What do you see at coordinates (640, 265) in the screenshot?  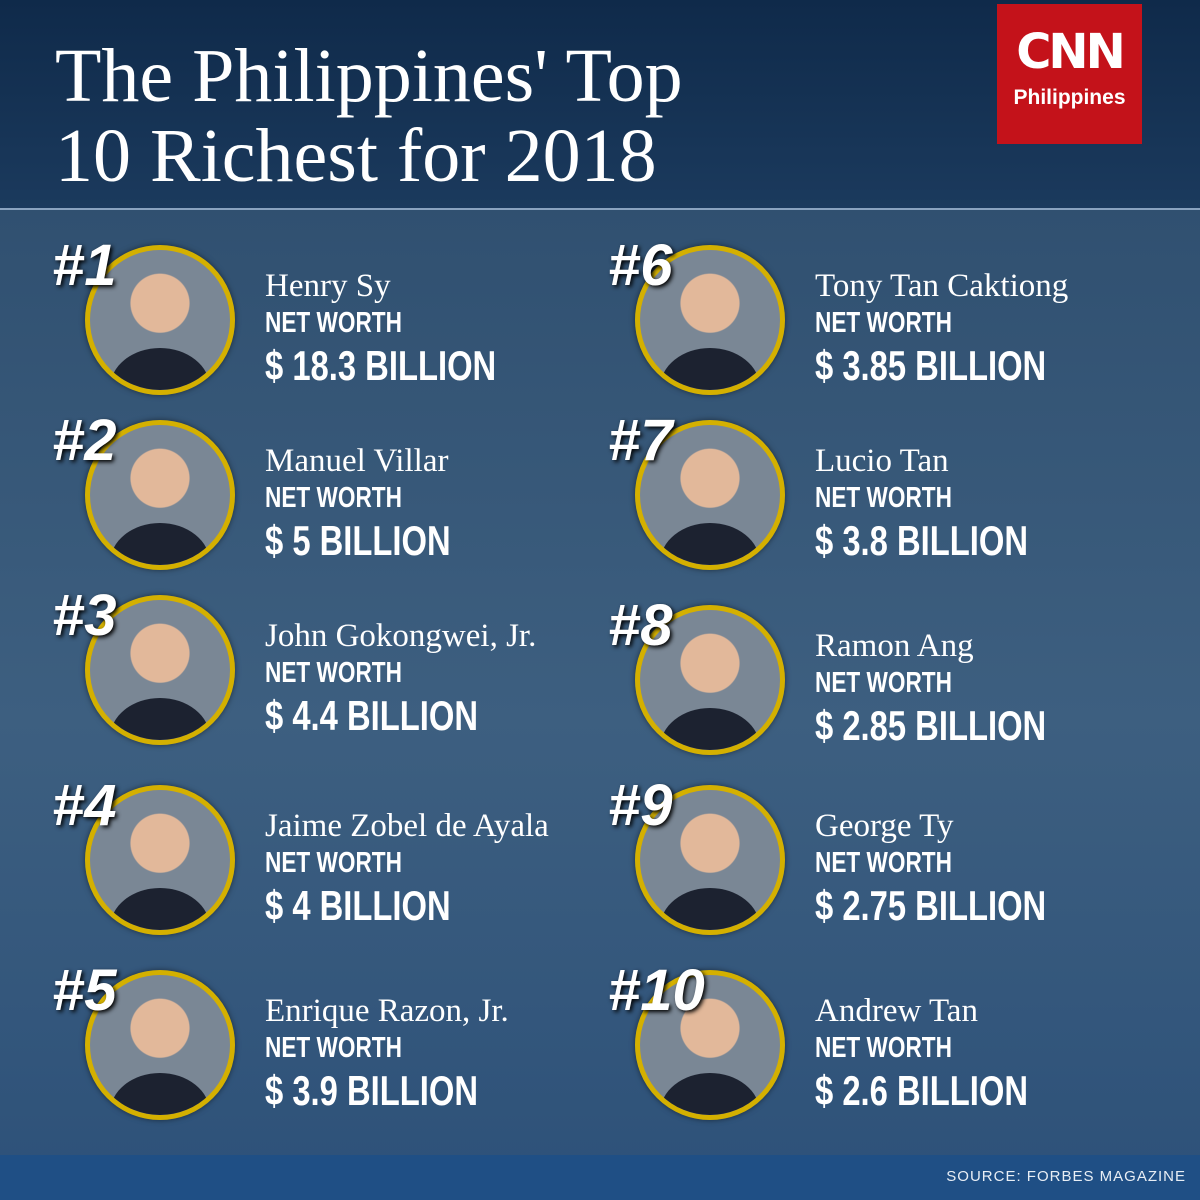 I see `rank: #6` at bounding box center [640, 265].